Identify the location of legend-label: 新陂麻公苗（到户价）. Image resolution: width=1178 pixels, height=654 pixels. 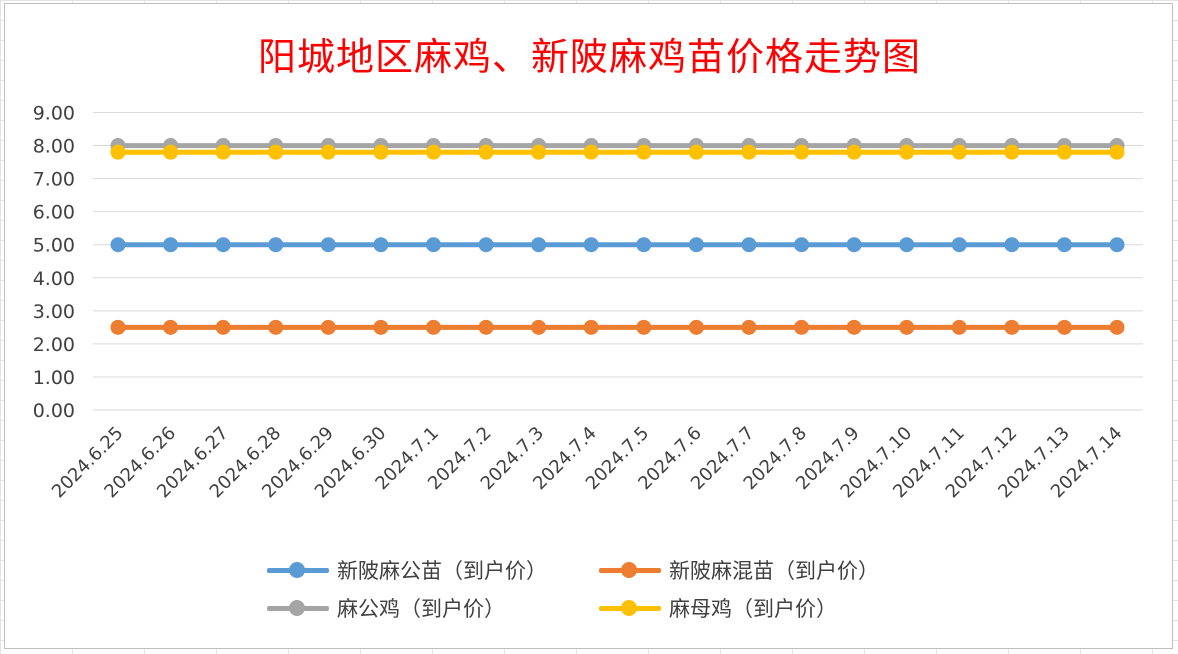
(442, 571).